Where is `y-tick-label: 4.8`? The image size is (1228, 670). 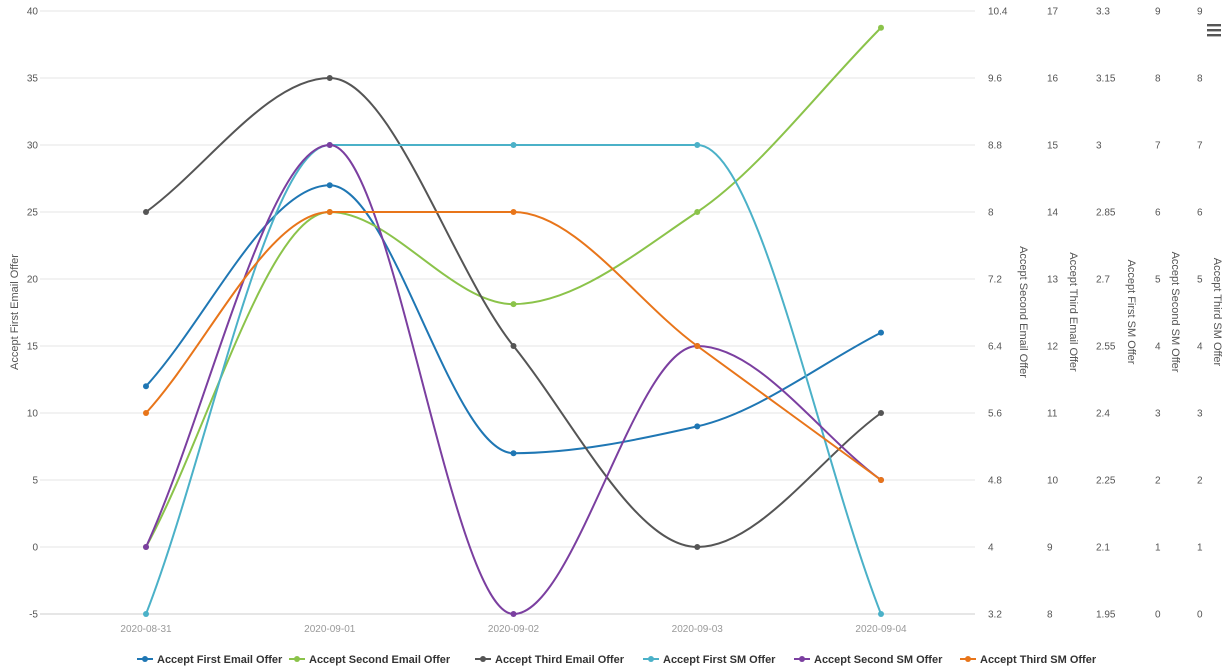
y-tick-label: 4.8 is located at coordinates (995, 481).